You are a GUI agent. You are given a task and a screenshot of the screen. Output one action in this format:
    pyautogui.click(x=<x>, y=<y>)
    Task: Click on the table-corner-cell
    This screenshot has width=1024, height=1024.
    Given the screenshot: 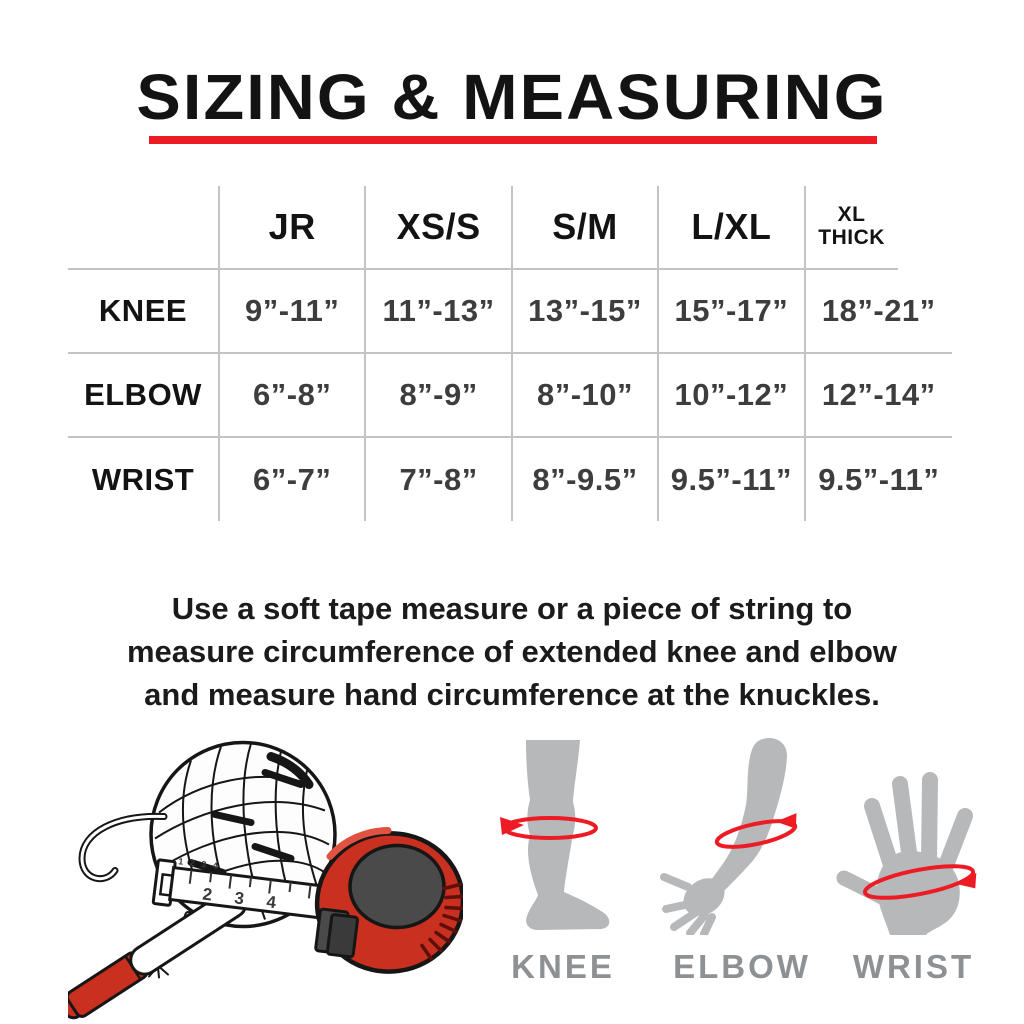 What is the action you would take?
    pyautogui.click(x=144, y=228)
    